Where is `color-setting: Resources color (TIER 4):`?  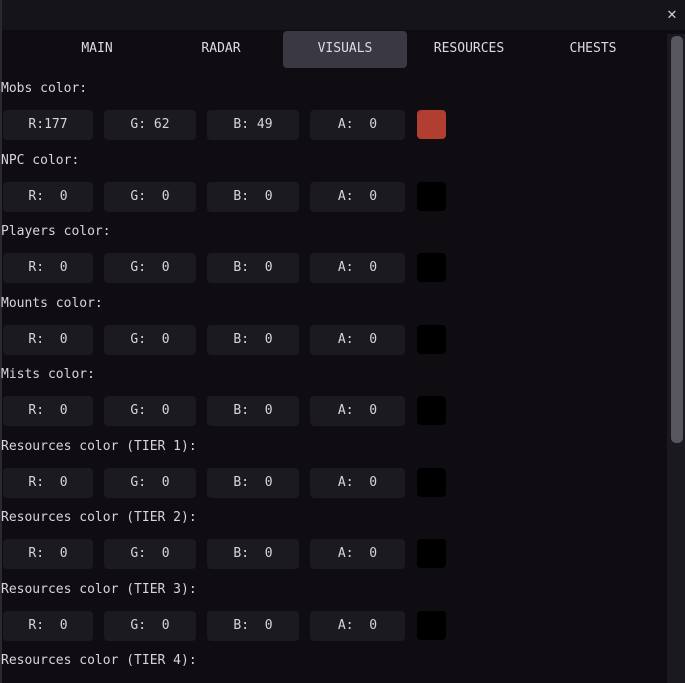 color-setting: Resources color (TIER 4): is located at coordinates (333, 661).